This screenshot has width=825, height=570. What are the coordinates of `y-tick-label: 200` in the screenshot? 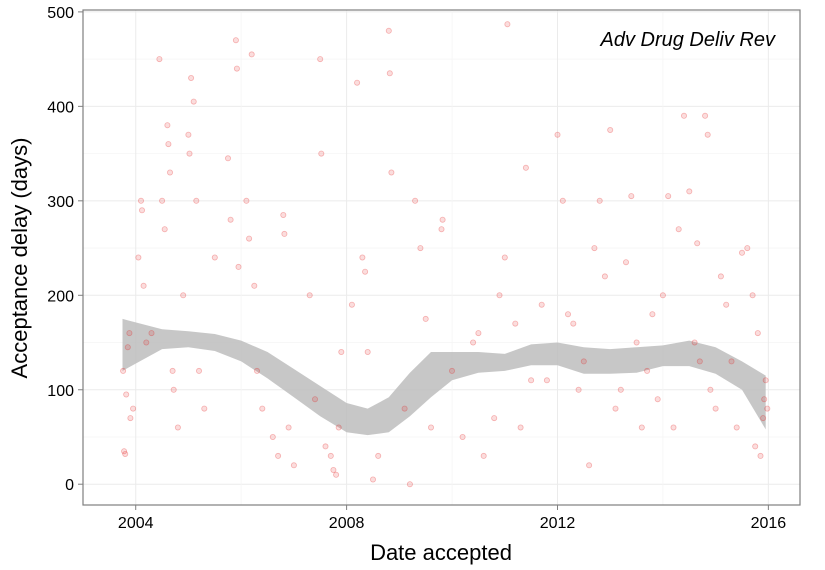 It's located at (60, 296).